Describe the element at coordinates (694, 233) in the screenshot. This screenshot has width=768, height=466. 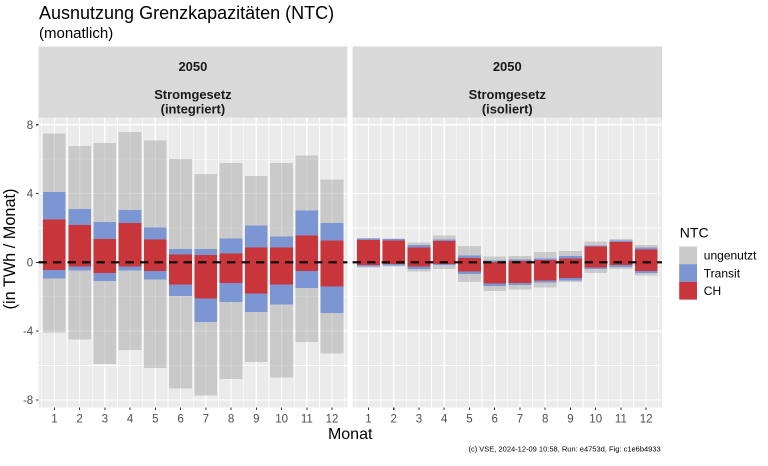
I see `svg-text: NTC` at that location.